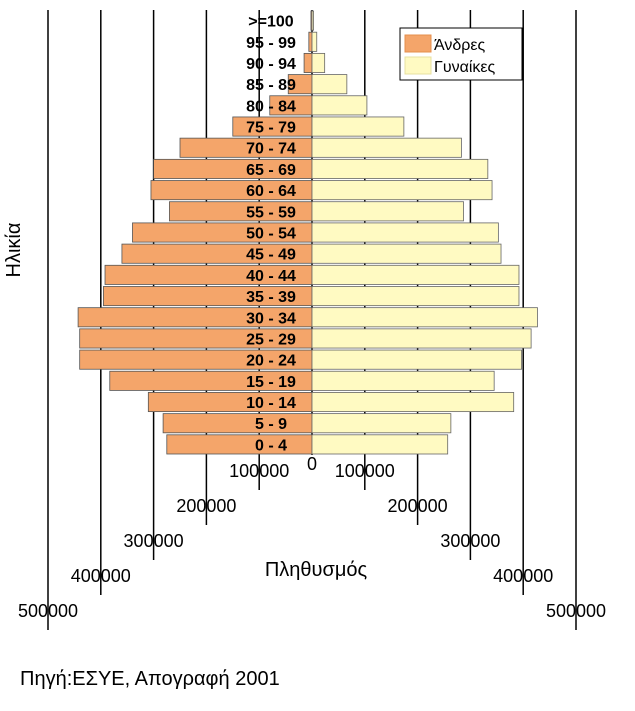 The height and width of the screenshot is (711, 635). Describe the element at coordinates (271, 361) in the screenshot. I see `age-group-label: 20 - 24` at that location.